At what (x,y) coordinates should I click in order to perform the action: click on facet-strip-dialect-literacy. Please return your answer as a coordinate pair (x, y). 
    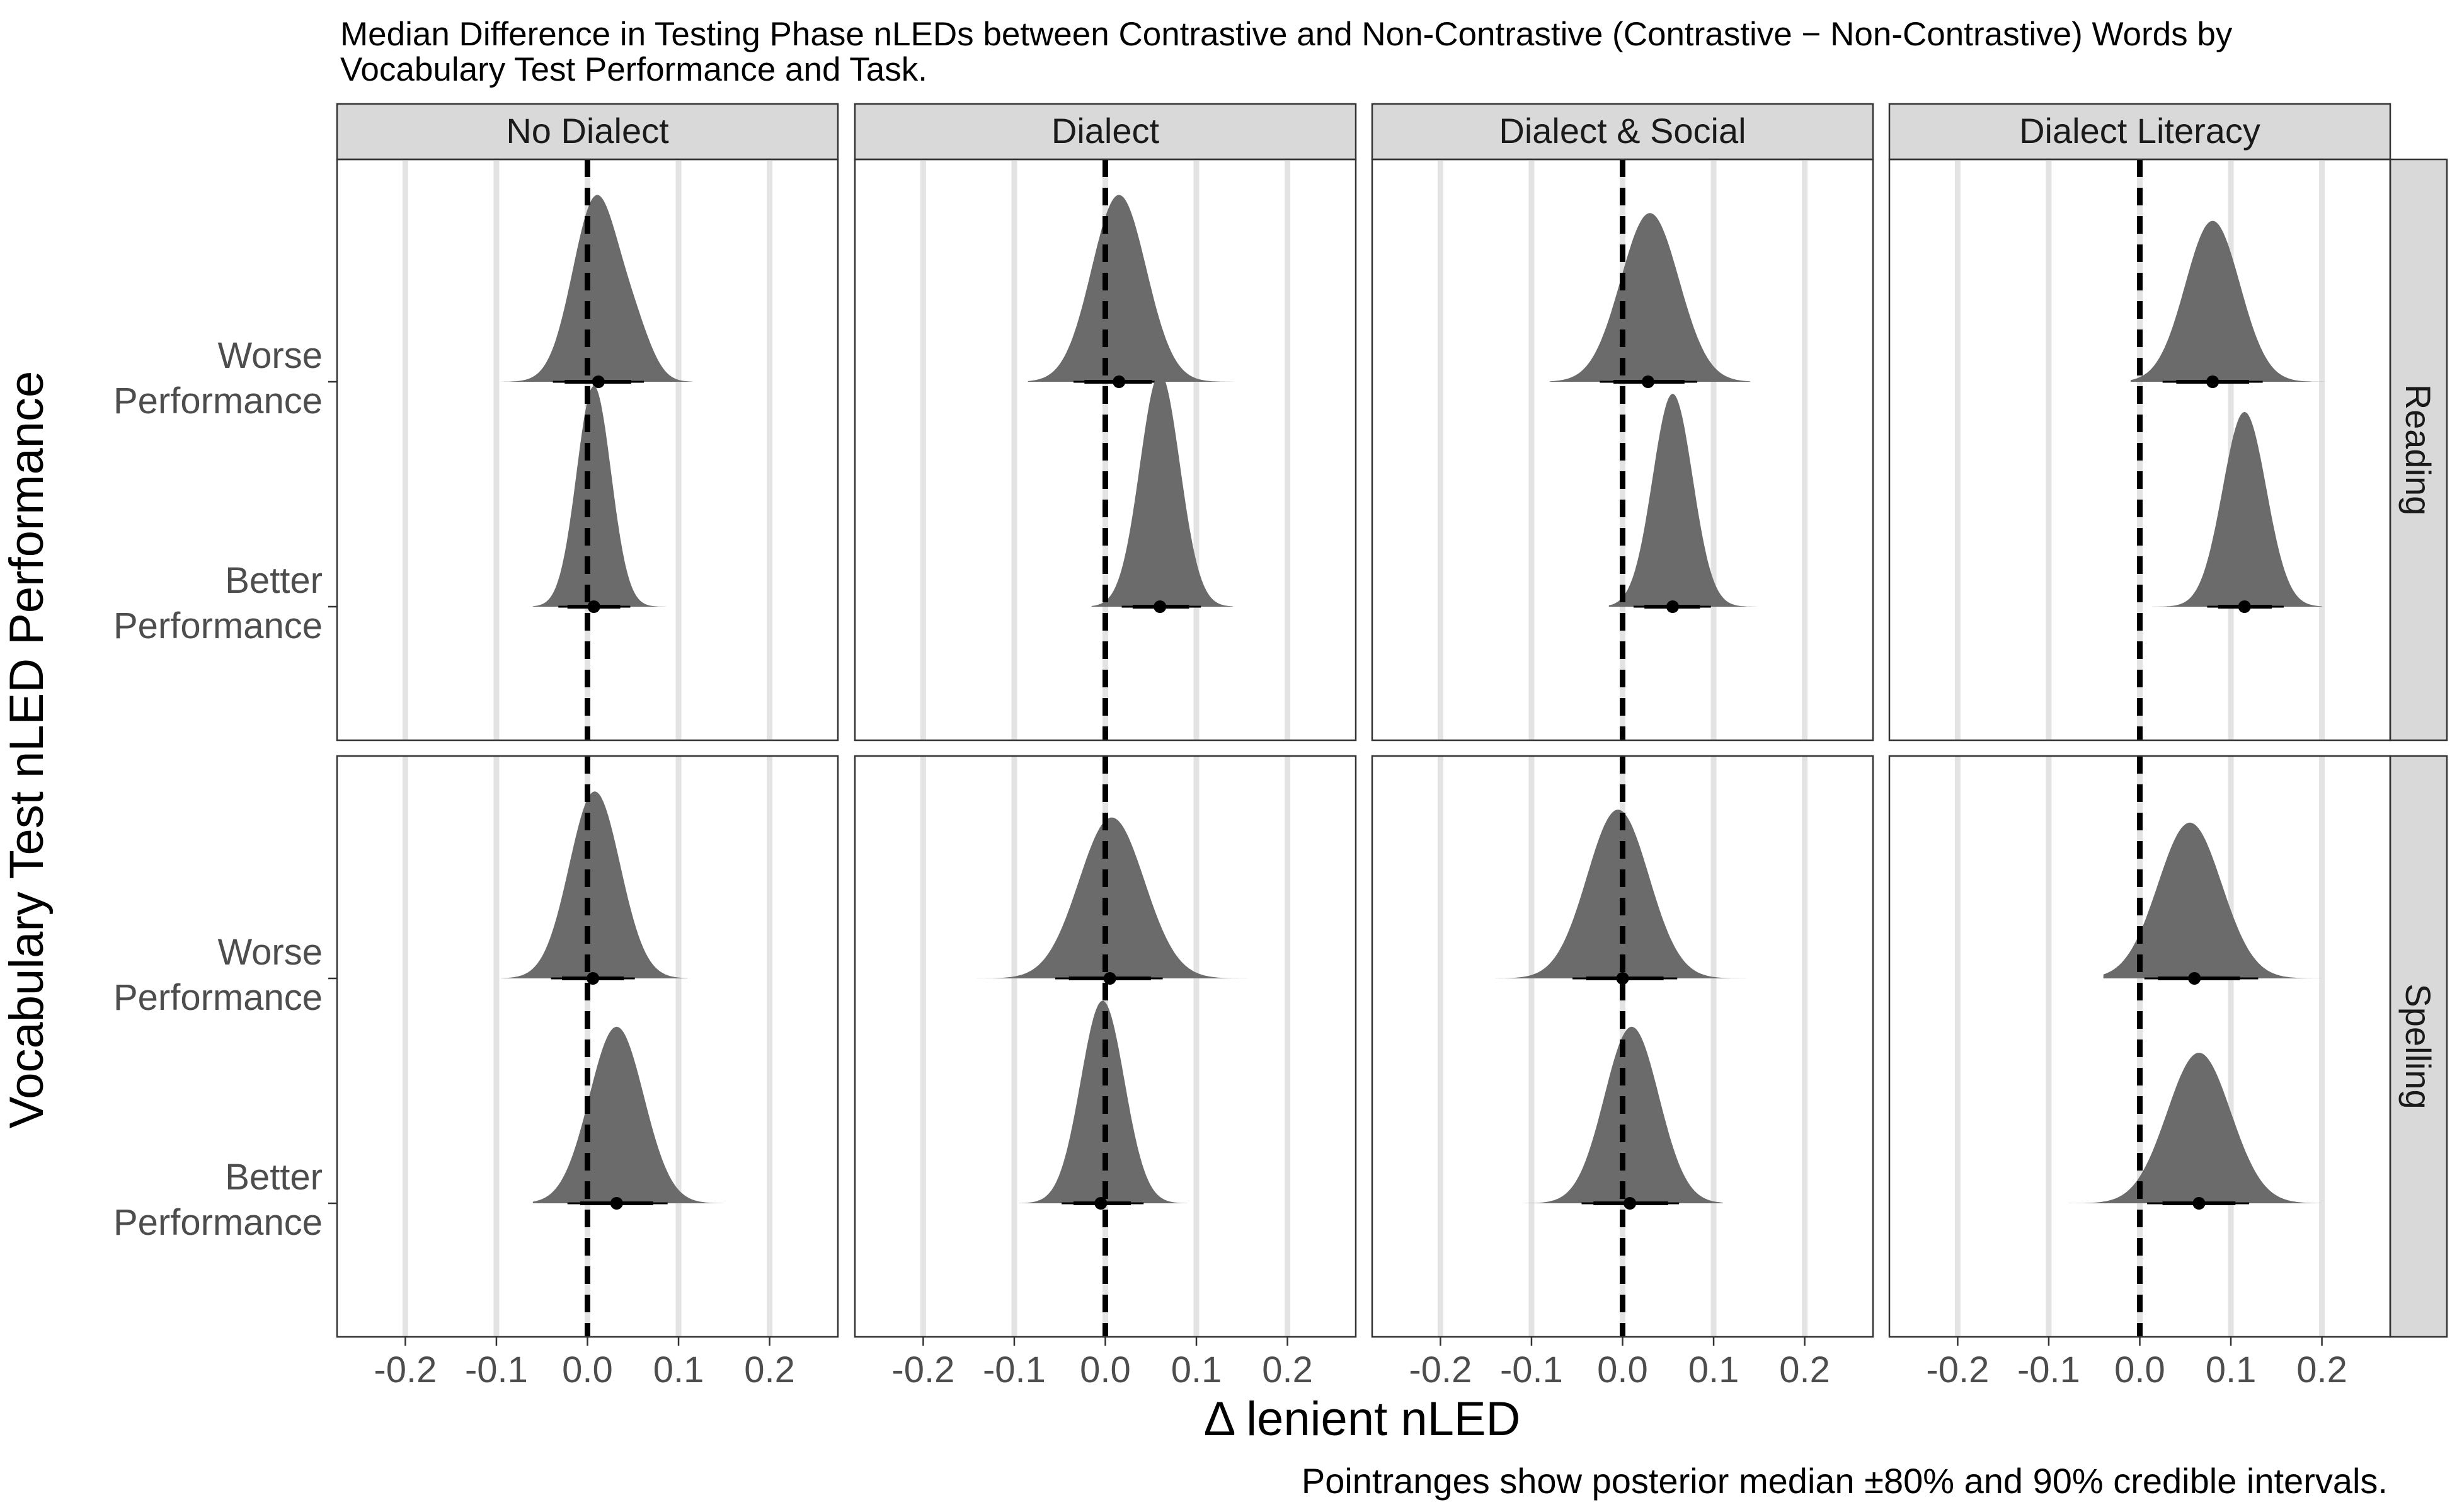
    Looking at the image, I should click on (2139, 132).